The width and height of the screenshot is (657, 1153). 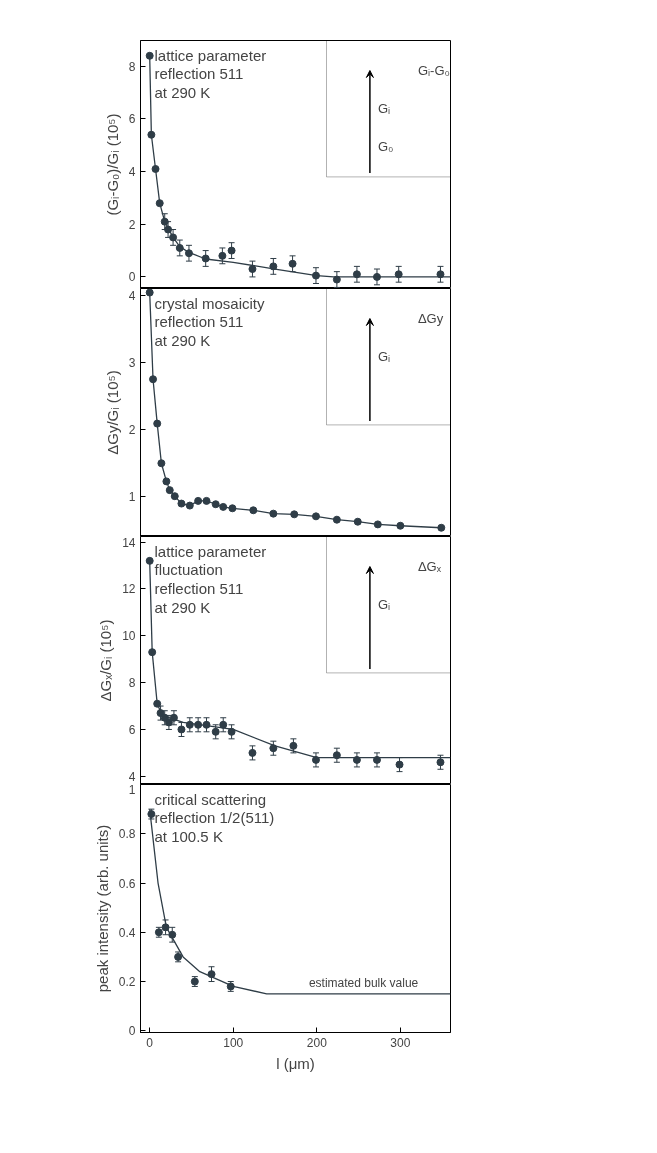 I want to click on y-tick-label: 12, so click(x=129, y=589).